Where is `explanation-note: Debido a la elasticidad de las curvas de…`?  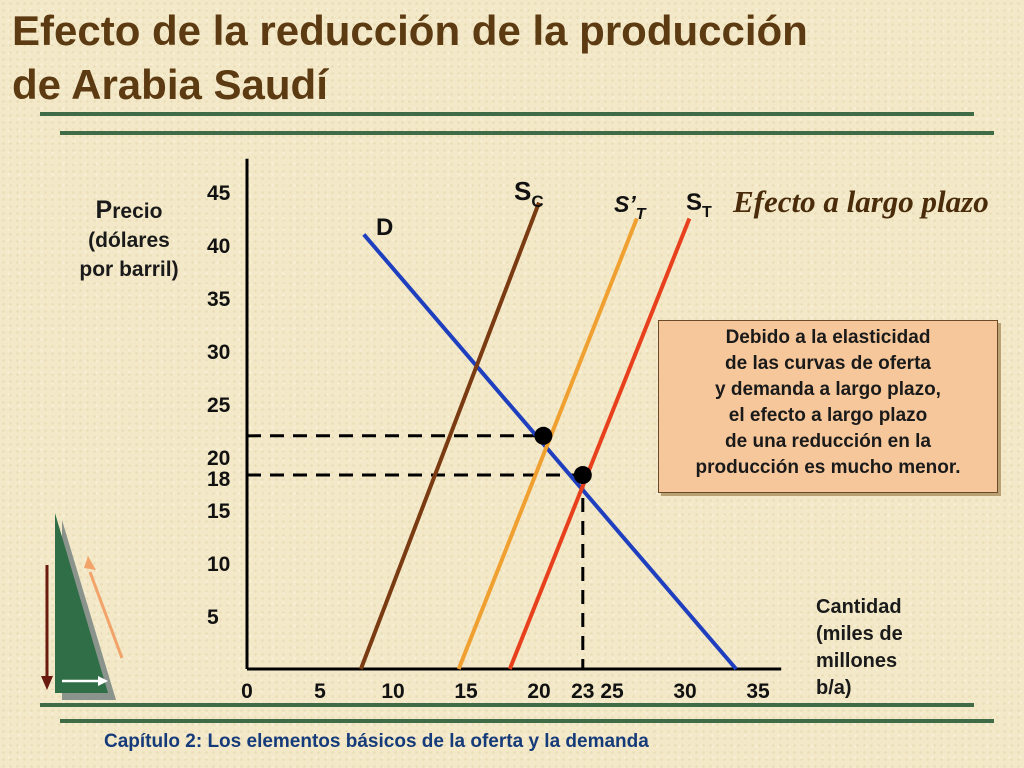
explanation-note: Debido a la elasticidad de las curvas de… is located at coordinates (828, 406).